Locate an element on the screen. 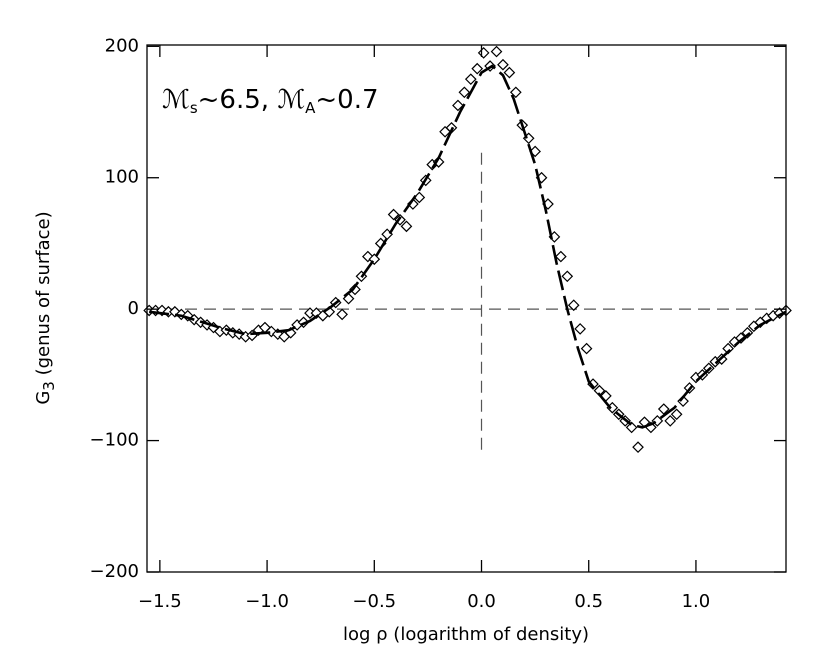  annotation-part: A is located at coordinates (310, 108).